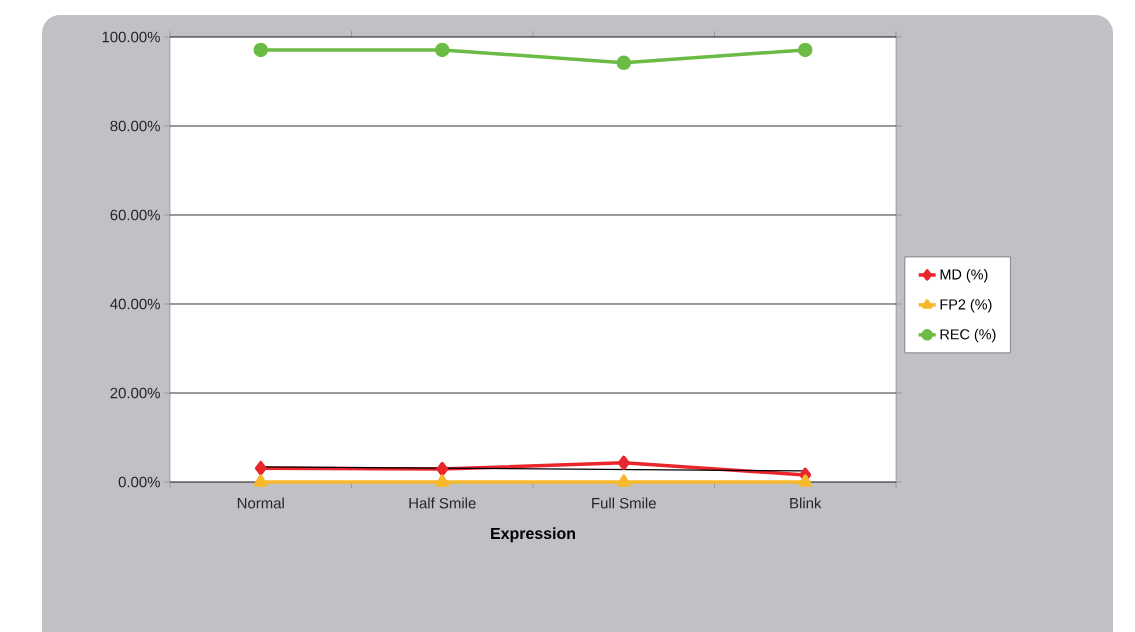  Describe the element at coordinates (624, 503) in the screenshot. I see `x-tick-label: Full Smile` at that location.